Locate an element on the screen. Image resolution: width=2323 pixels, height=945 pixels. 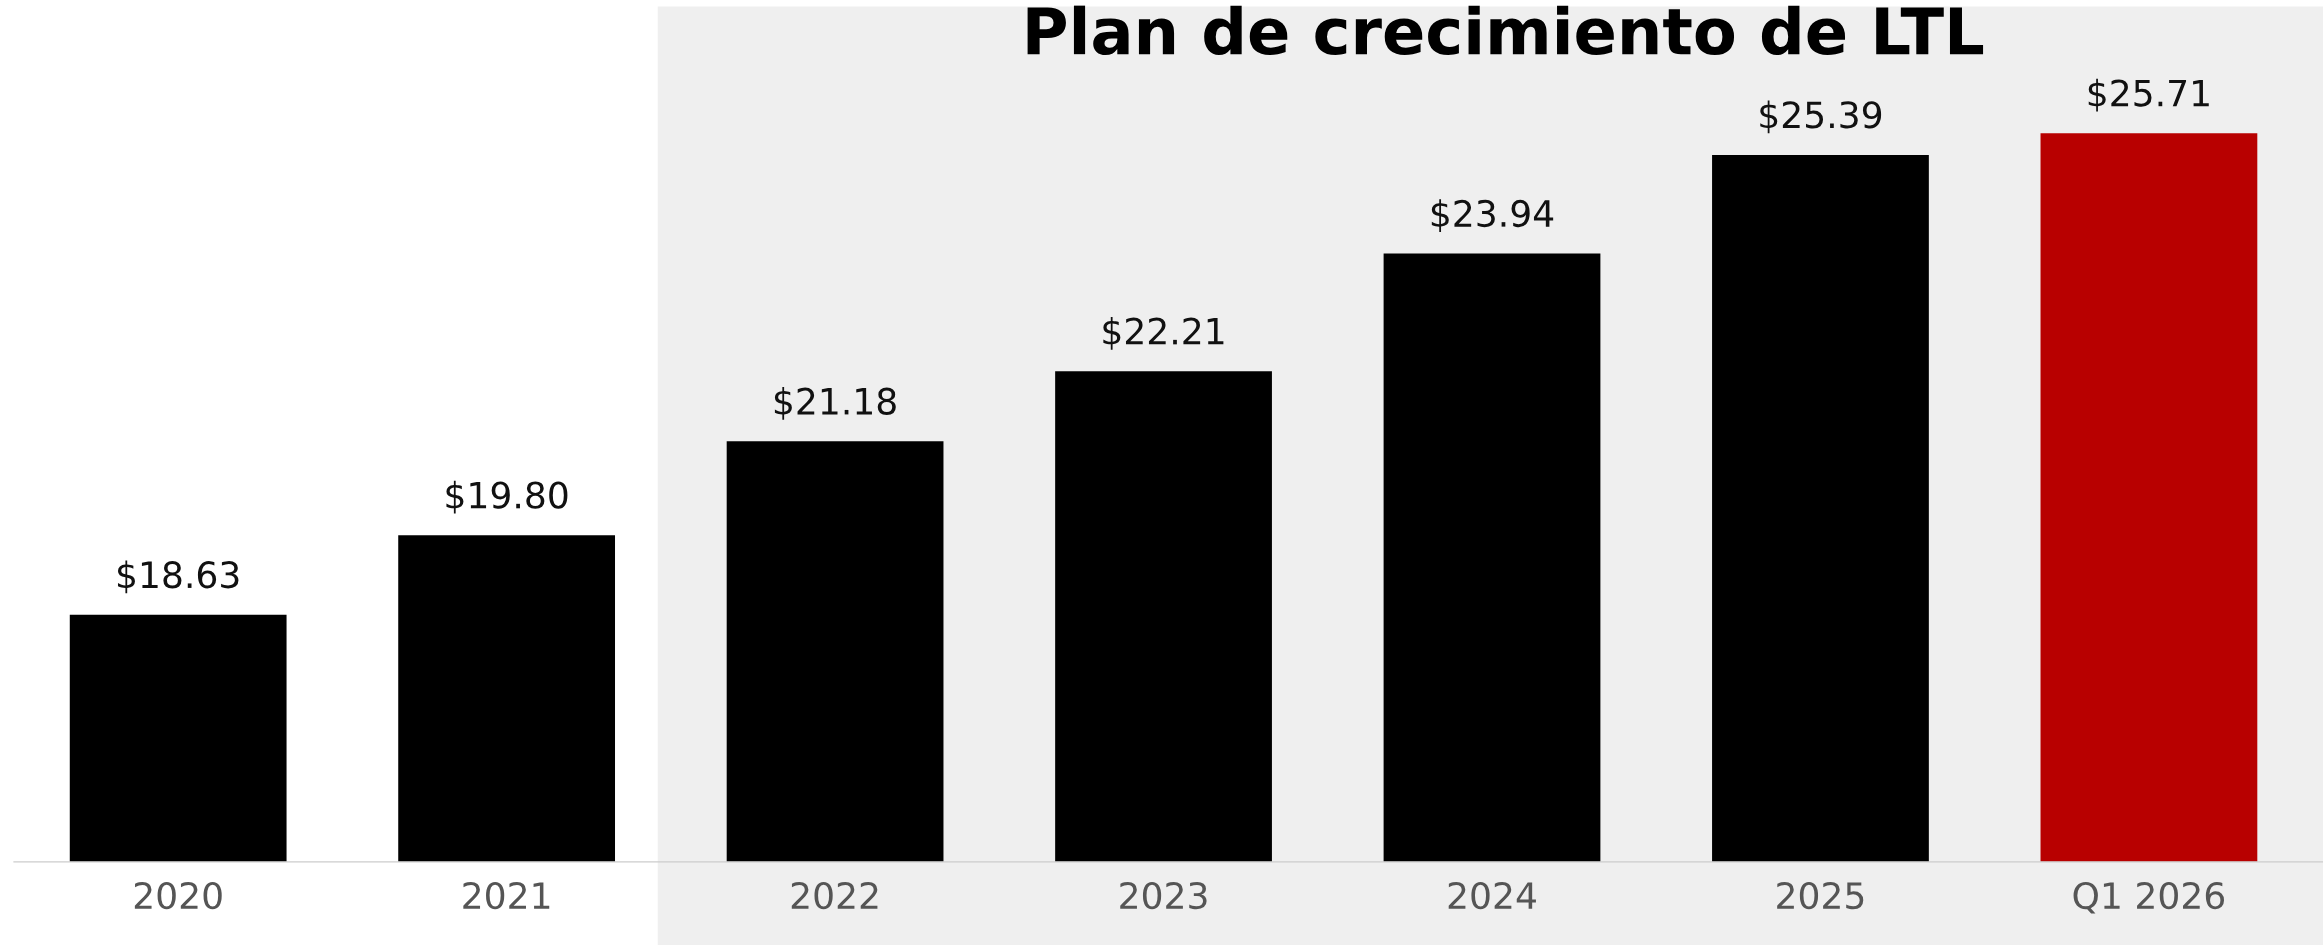
data-label: $25.71 is located at coordinates (2148, 95).